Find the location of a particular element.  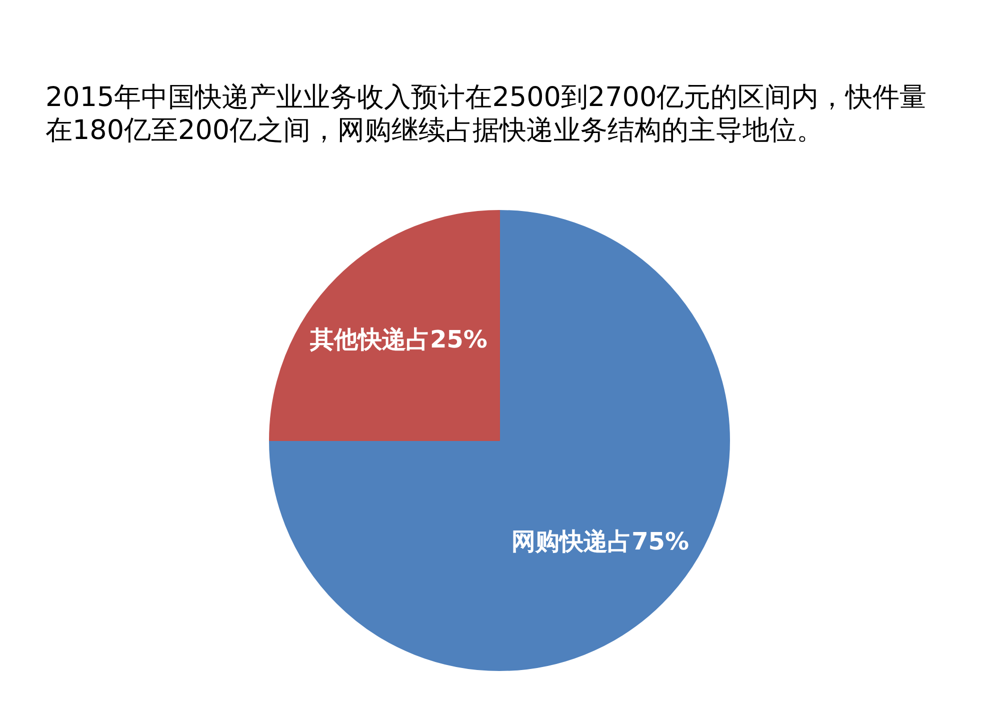

chart-title: 2015年中国快递产业业务收入预计在2500到2700亿元的区间内，快件量在180亿至200亿之间，网购继续占据快递业务结构的主导地位。 is located at coordinates (486, 114).